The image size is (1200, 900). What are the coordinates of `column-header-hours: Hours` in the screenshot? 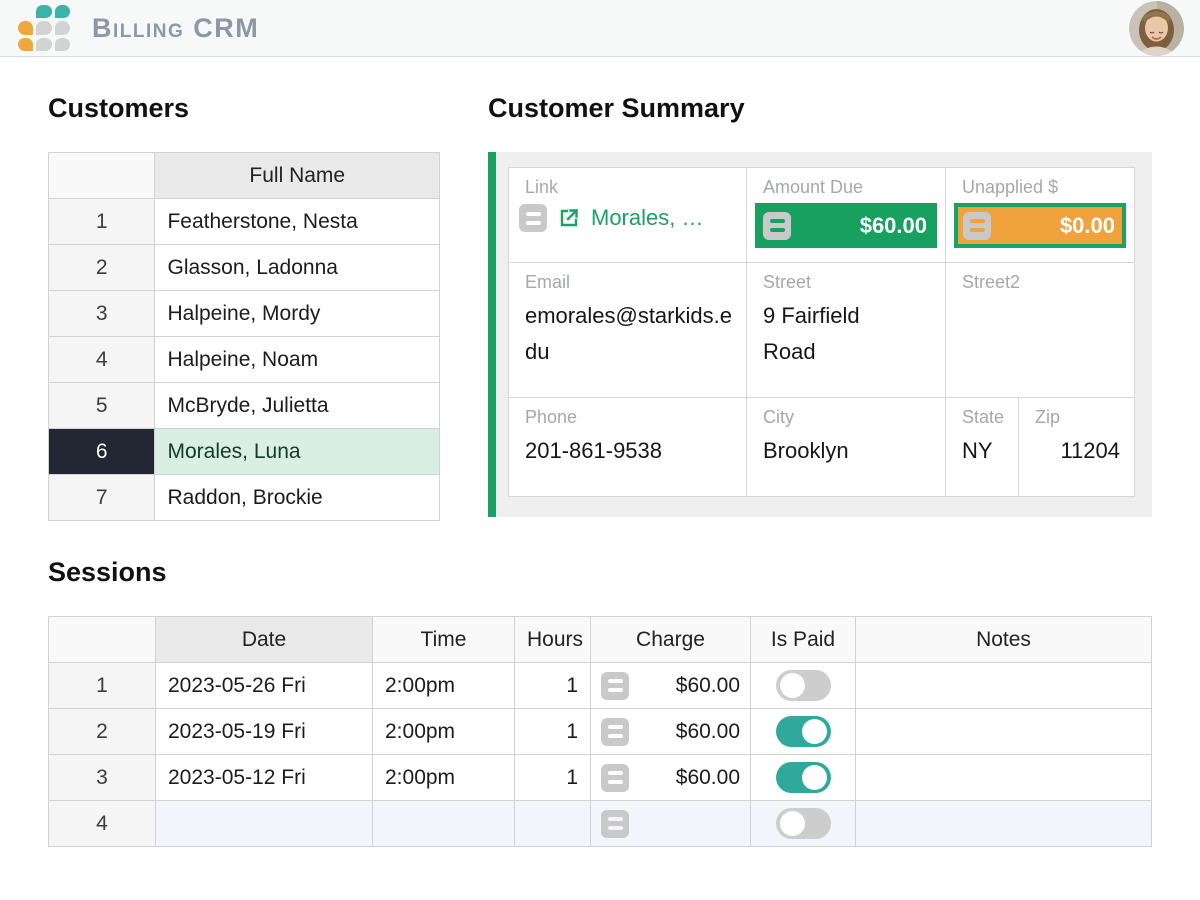 It's located at (552, 639).